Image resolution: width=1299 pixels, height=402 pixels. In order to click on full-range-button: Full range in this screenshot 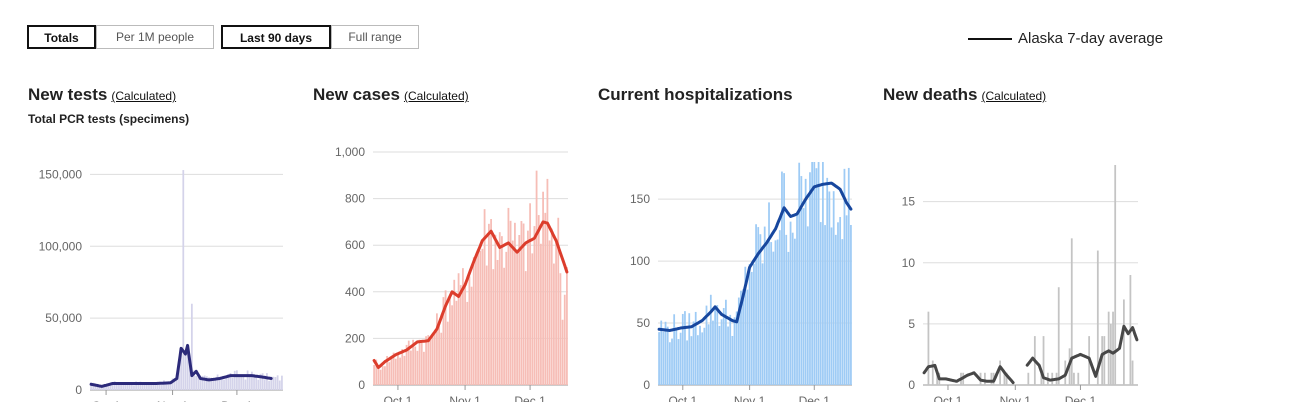, I will do `click(375, 37)`.